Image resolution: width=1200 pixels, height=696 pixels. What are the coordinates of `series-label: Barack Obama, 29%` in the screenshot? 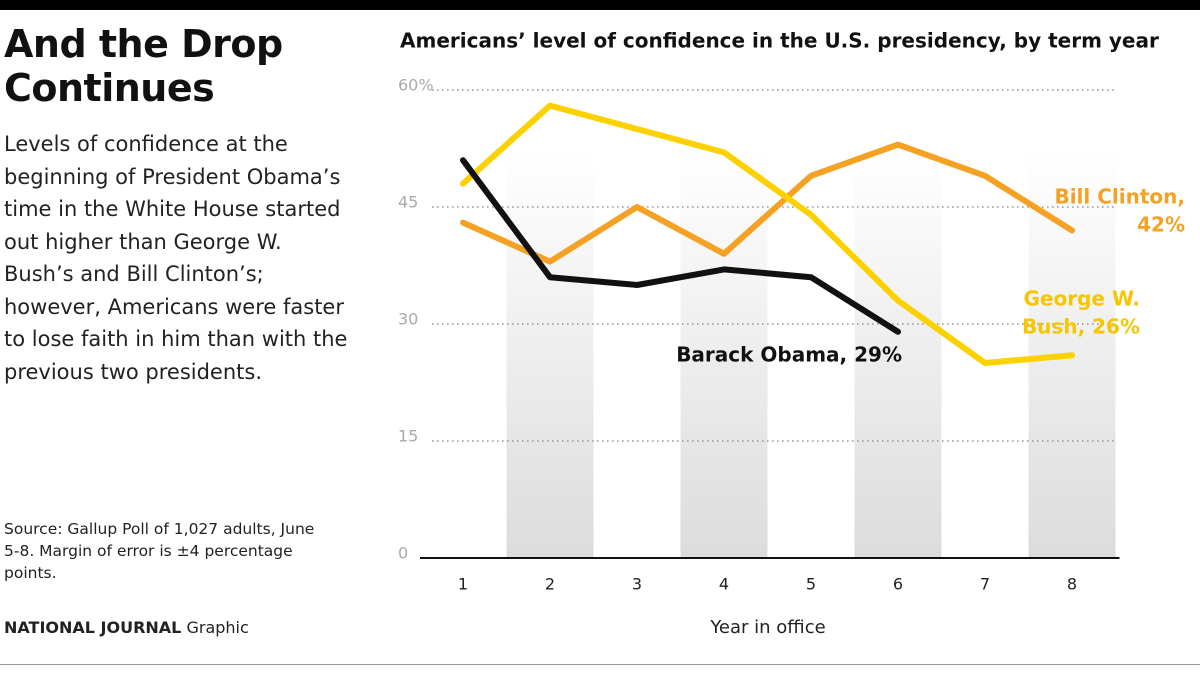 It's located at (789, 355).